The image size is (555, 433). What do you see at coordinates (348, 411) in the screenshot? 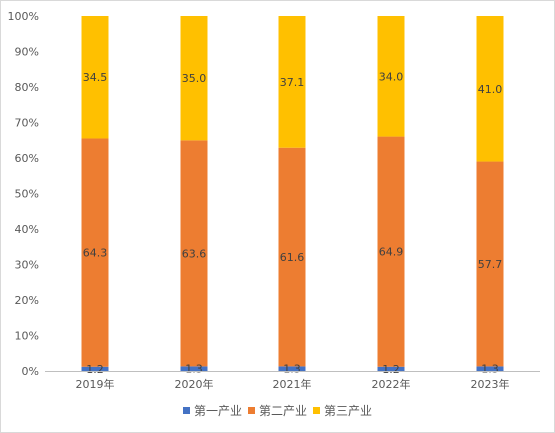
I see `legend-label: 第三产业` at bounding box center [348, 411].